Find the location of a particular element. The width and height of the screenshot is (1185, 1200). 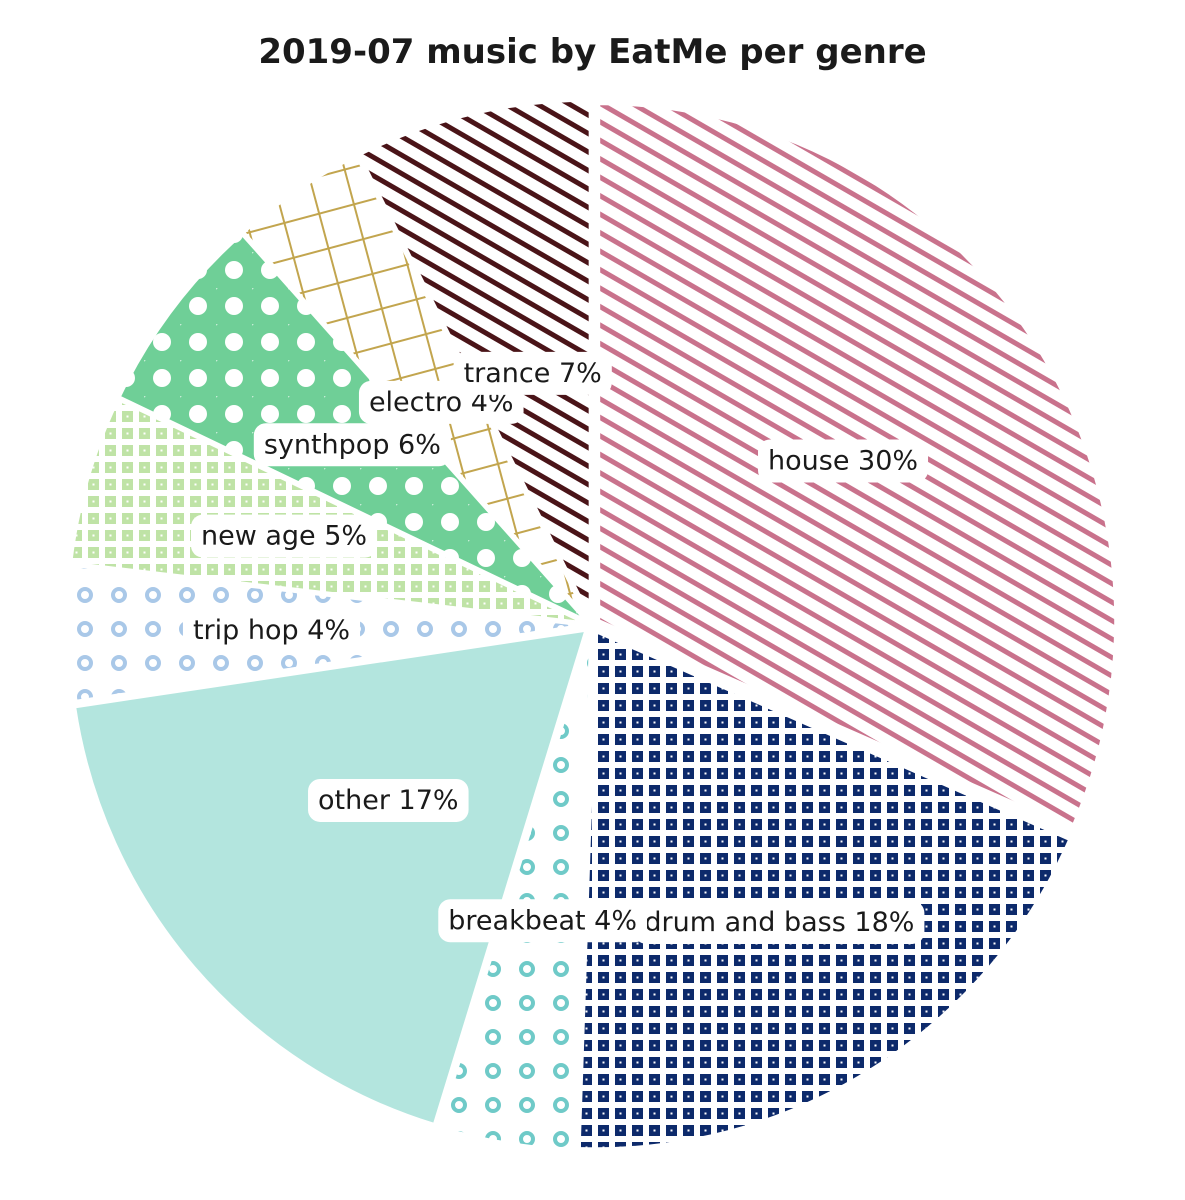

slice-label-trance: trance 7% is located at coordinates (532, 373).